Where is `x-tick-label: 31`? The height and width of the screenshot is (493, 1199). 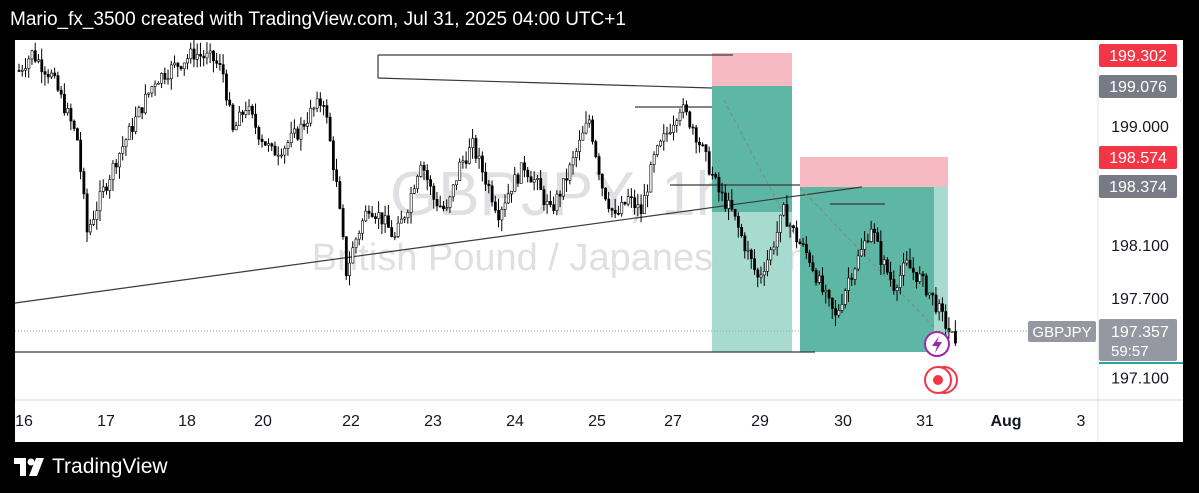 x-tick-label: 31 is located at coordinates (925, 421).